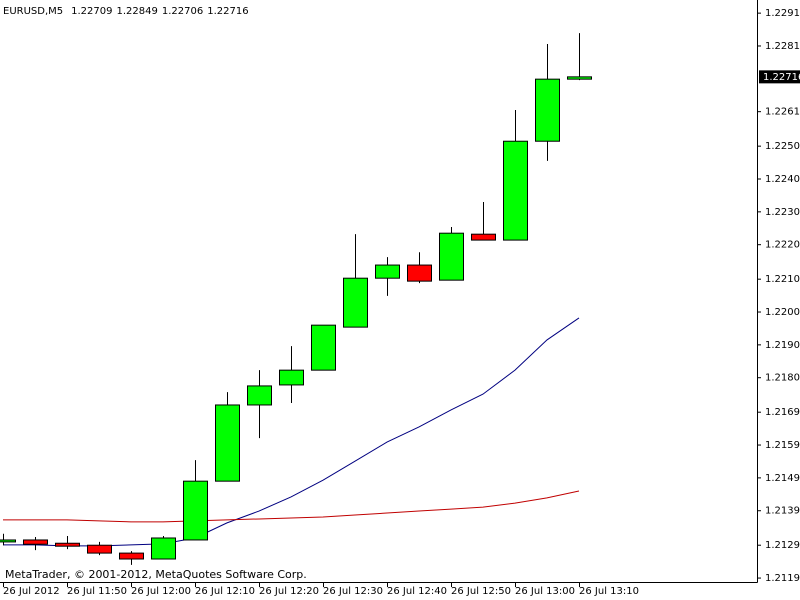 Image resolution: width=800 pixels, height=600 pixels. What do you see at coordinates (782, 345) in the screenshot?
I see `y-tick-label: 1.21900` at bounding box center [782, 345].